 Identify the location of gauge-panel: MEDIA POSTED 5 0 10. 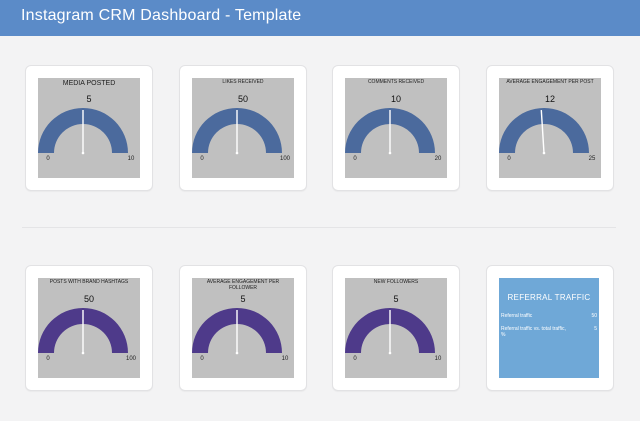
(89, 128).